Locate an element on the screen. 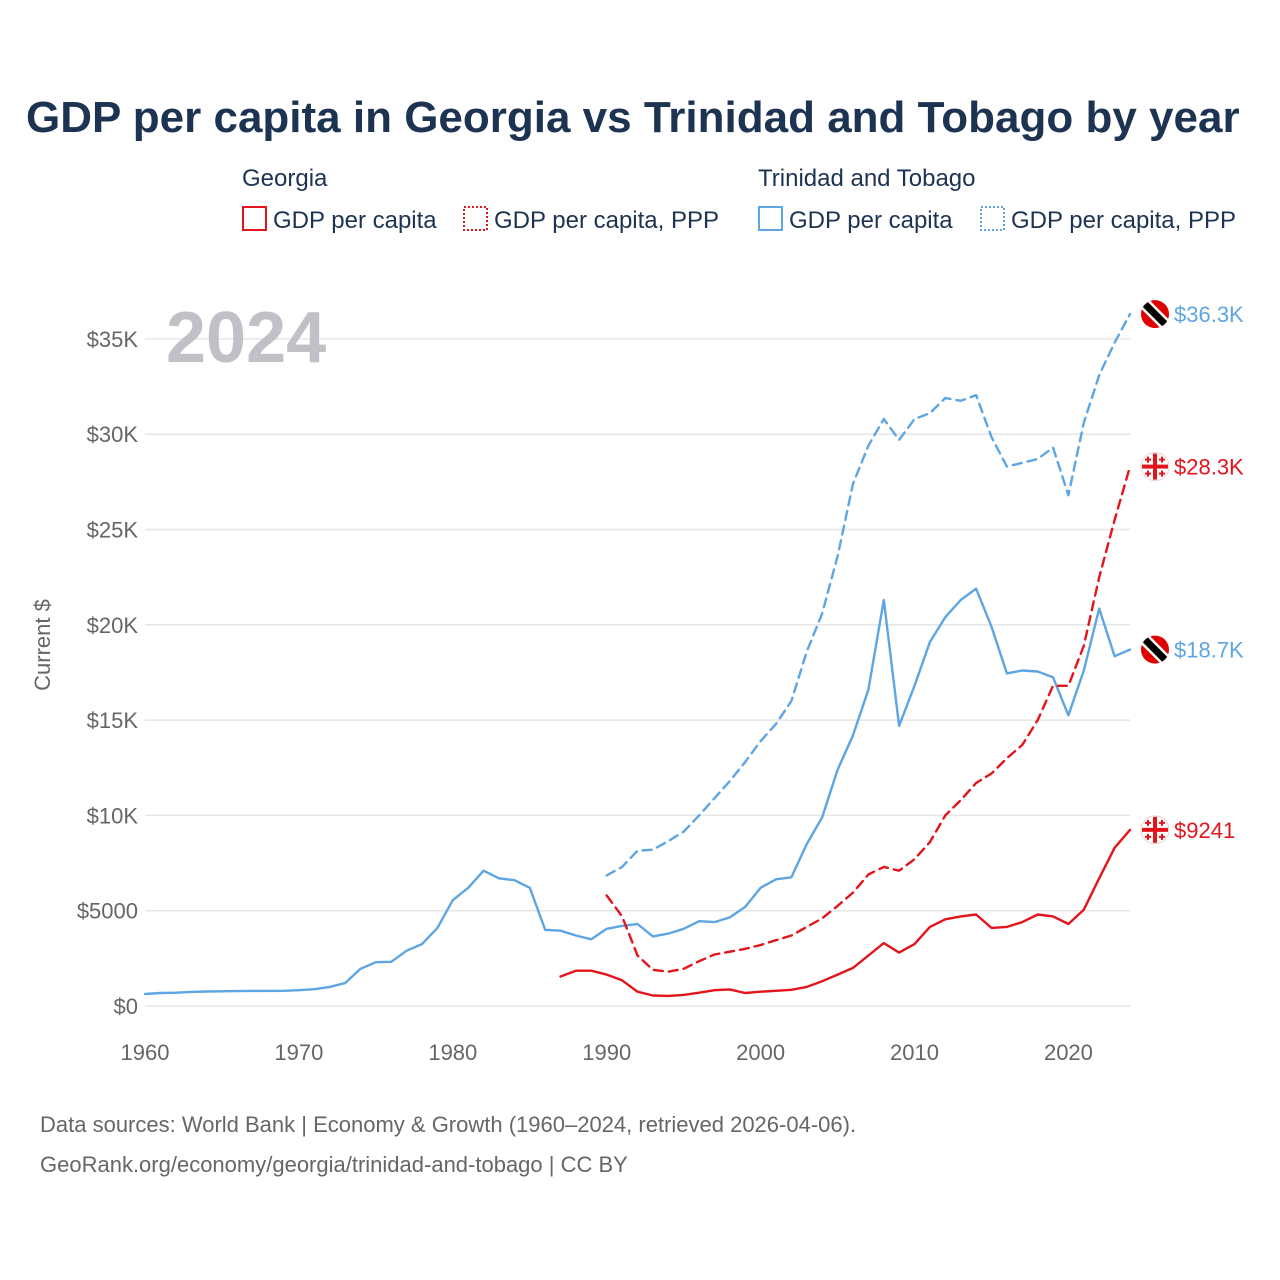  legend-swatch-trinidad-gdp is located at coordinates (770, 218).